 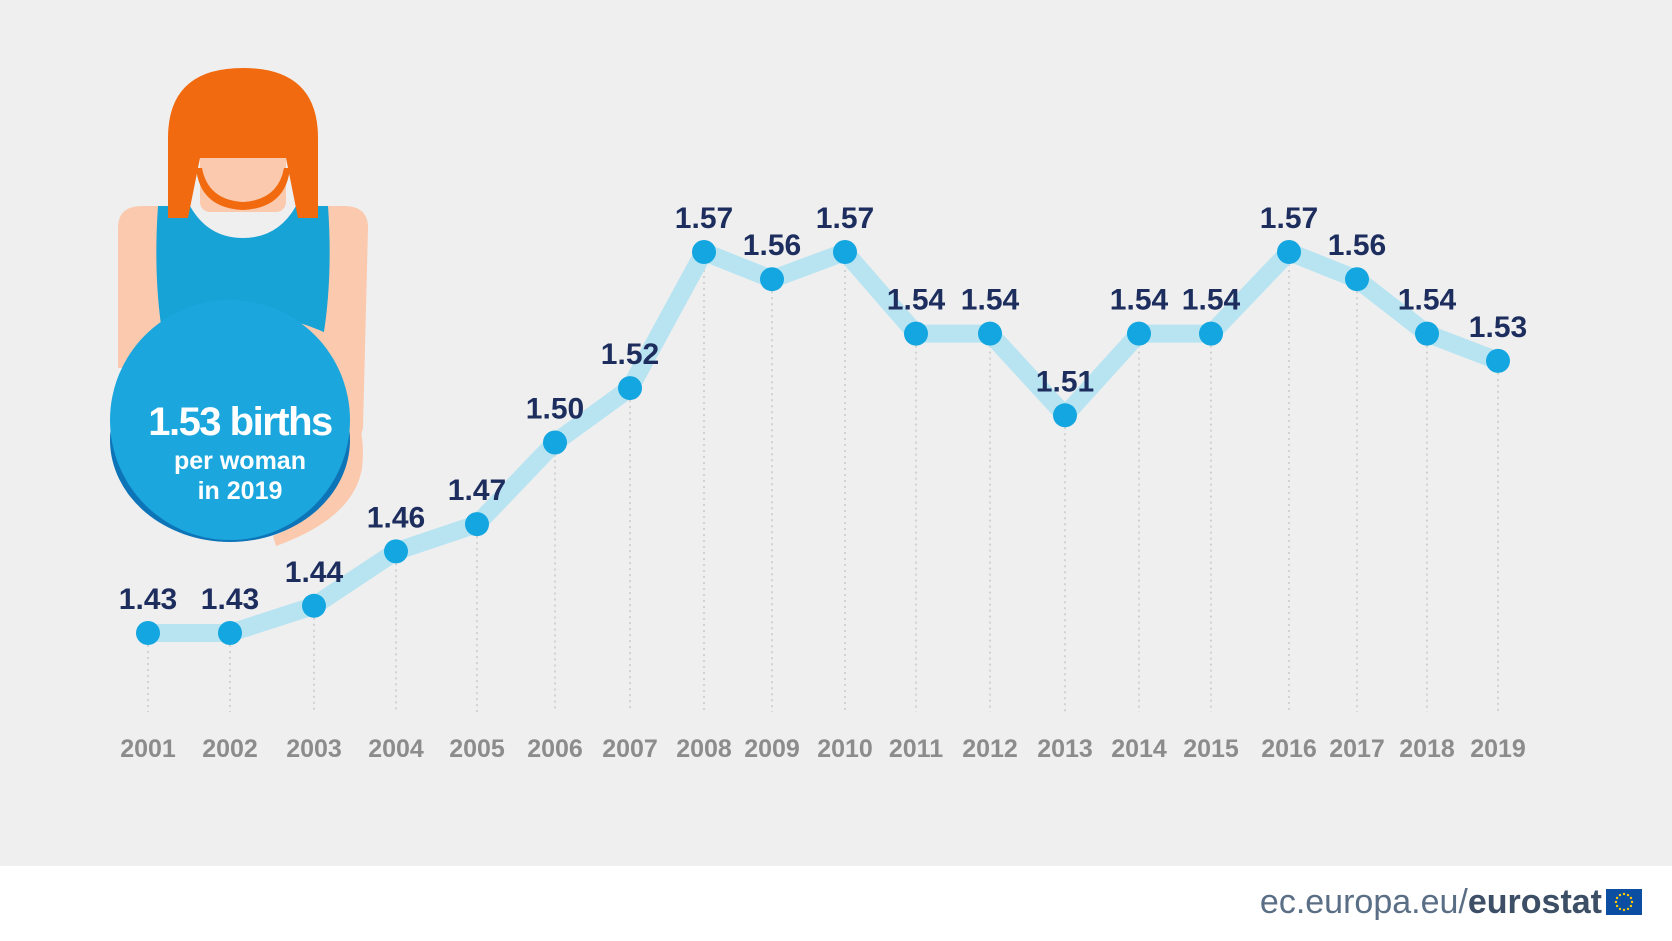 What do you see at coordinates (990, 300) in the screenshot?
I see `value-label-2012: 1.54` at bounding box center [990, 300].